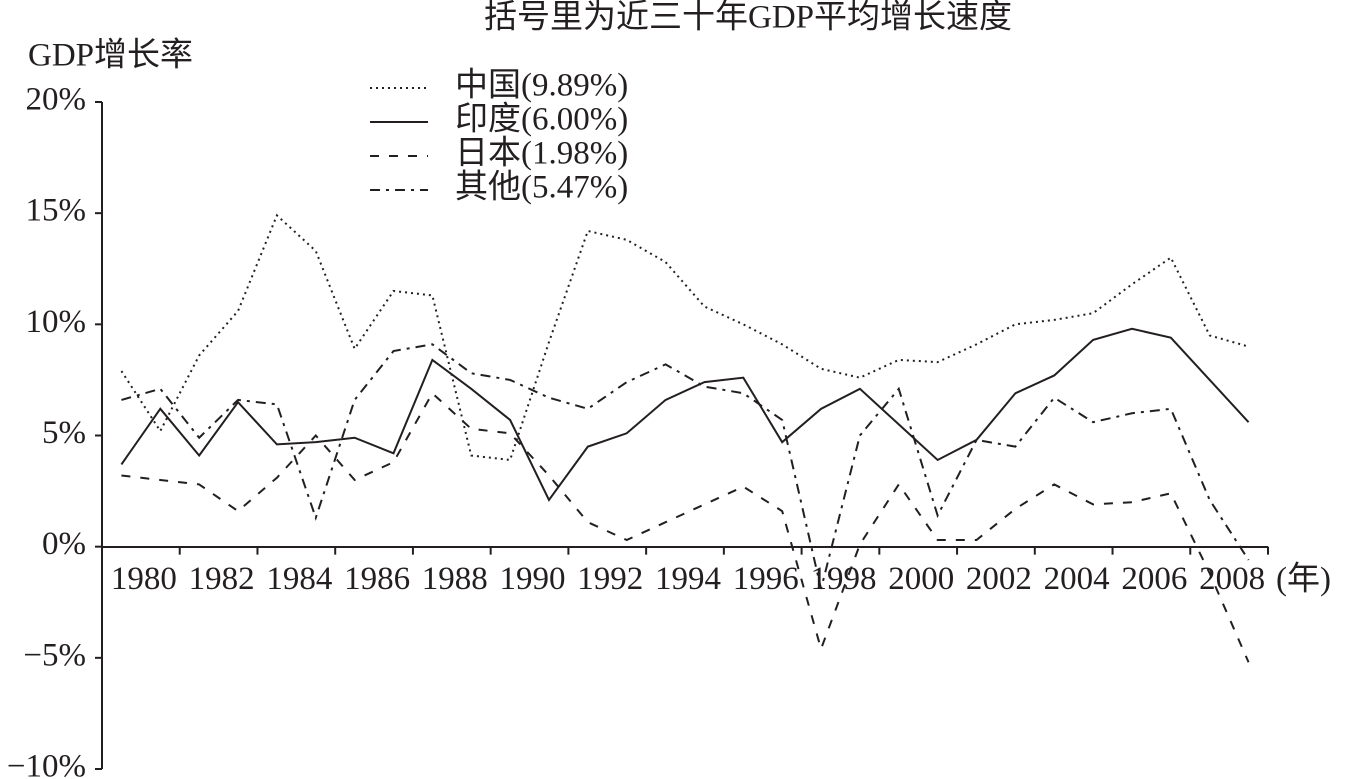  Describe the element at coordinates (688, 579) in the screenshot. I see `x-tick-label: 1994` at that location.